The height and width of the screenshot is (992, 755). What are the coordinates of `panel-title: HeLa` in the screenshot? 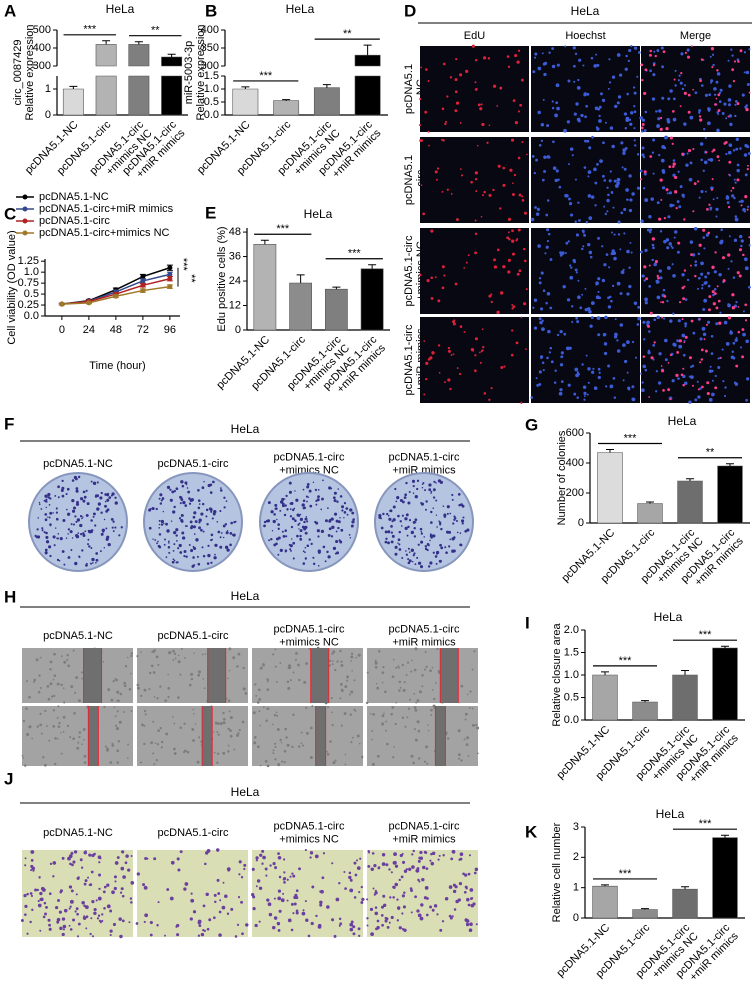 It's located at (245, 596).